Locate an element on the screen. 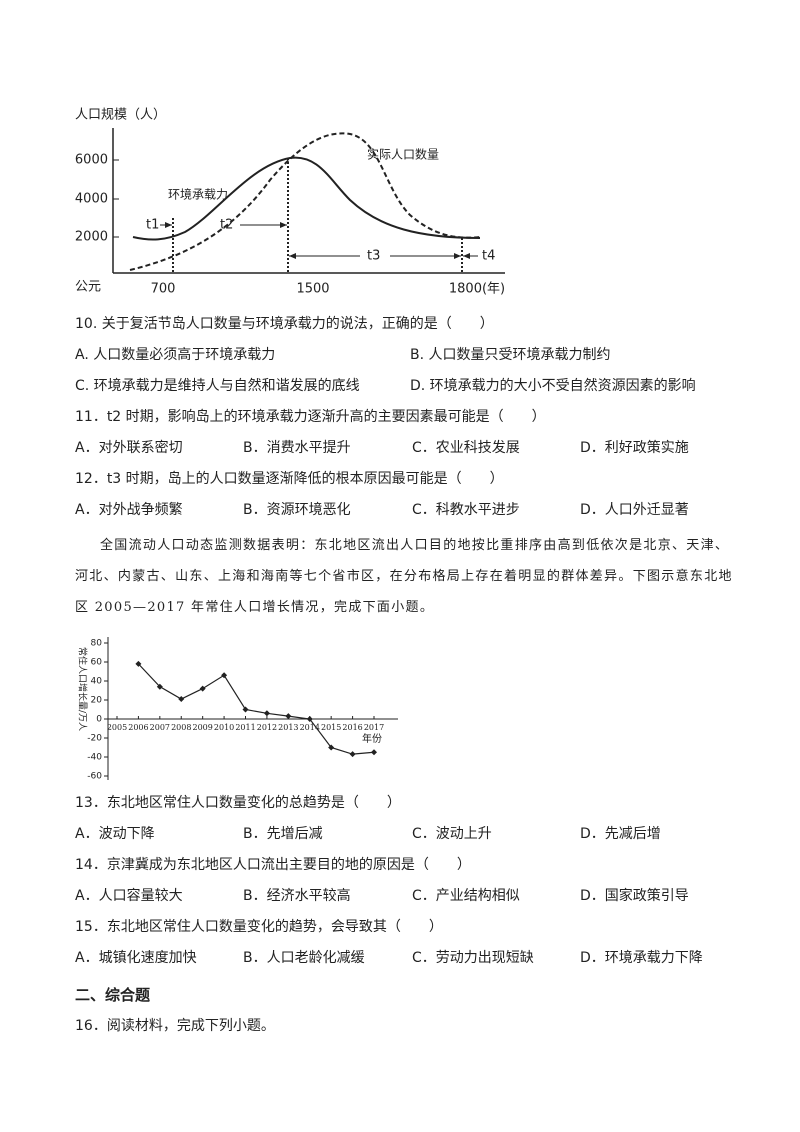 The width and height of the screenshot is (800, 1132). period-label: t3 is located at coordinates (373, 256).